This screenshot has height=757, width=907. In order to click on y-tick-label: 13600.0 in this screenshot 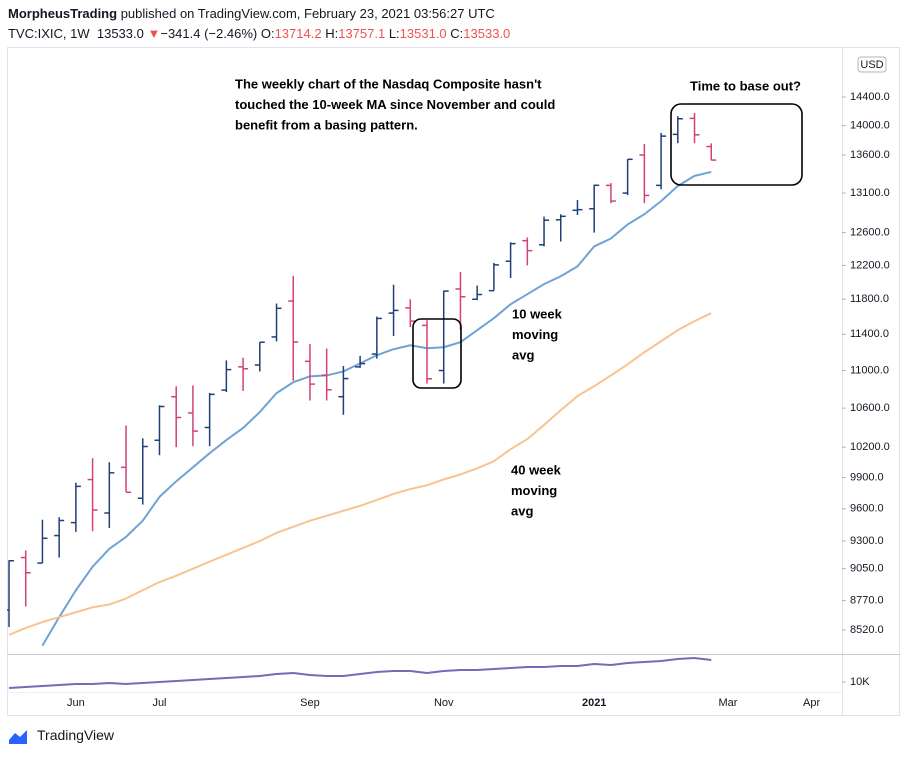, I will do `click(870, 155)`.